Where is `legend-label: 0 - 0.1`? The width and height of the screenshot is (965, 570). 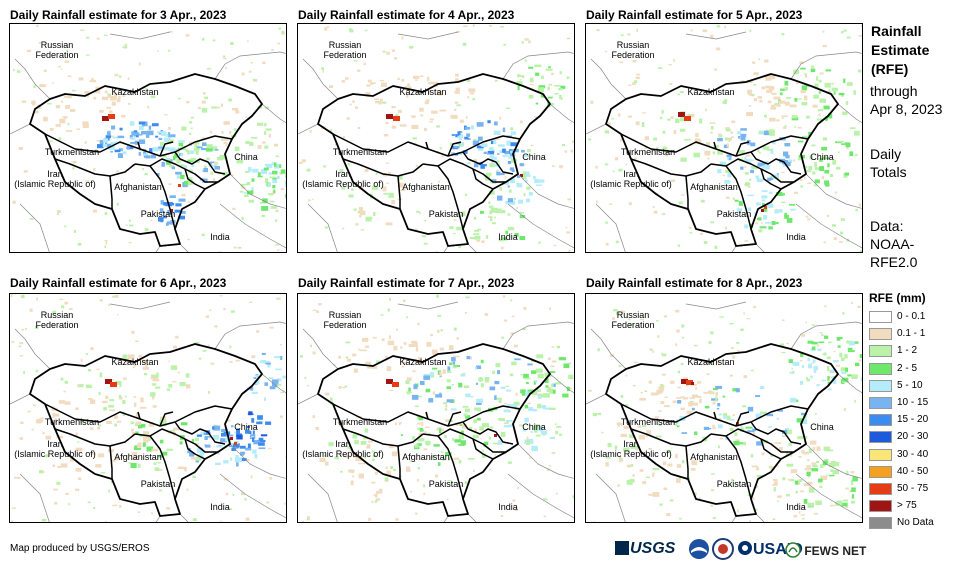
legend-label: 0 - 0.1 is located at coordinates (911, 316).